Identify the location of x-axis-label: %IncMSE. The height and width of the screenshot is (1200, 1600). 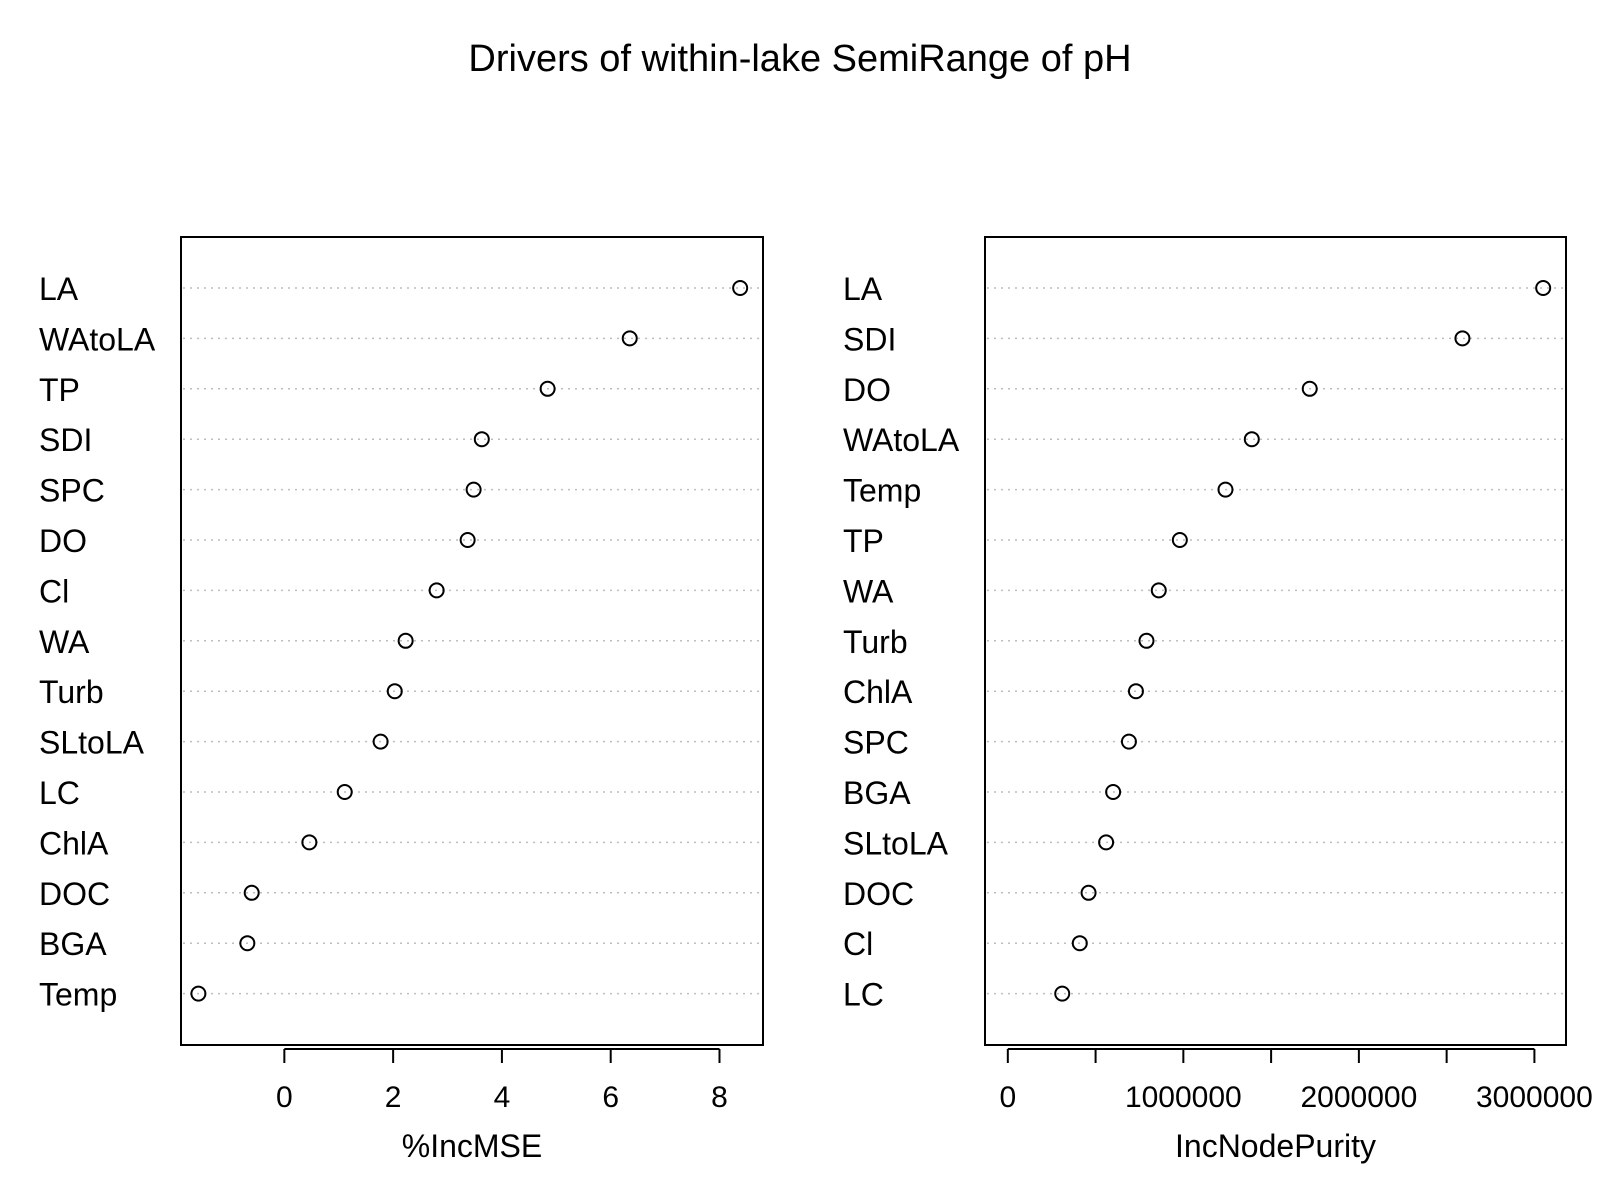
(472, 1146).